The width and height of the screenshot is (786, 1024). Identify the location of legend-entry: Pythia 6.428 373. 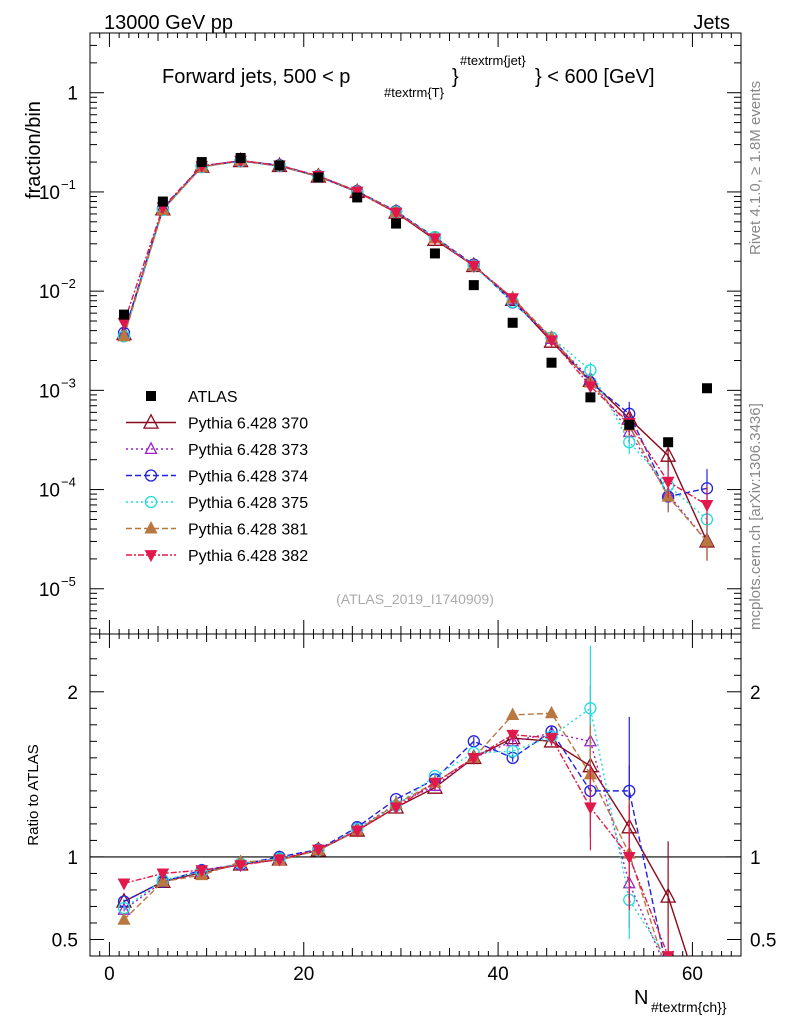
(217, 450).